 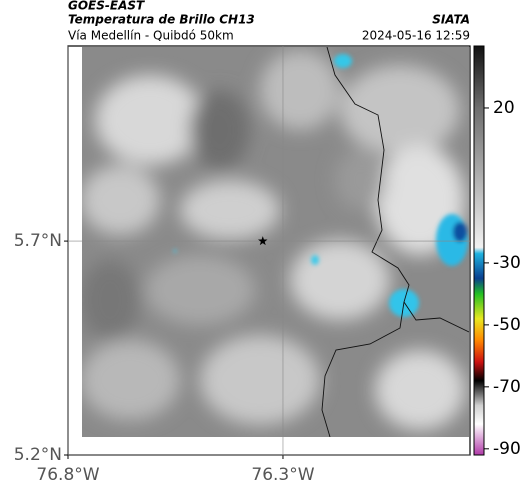 I want to click on y-tick-label: 5.7°N, so click(x=38, y=241).